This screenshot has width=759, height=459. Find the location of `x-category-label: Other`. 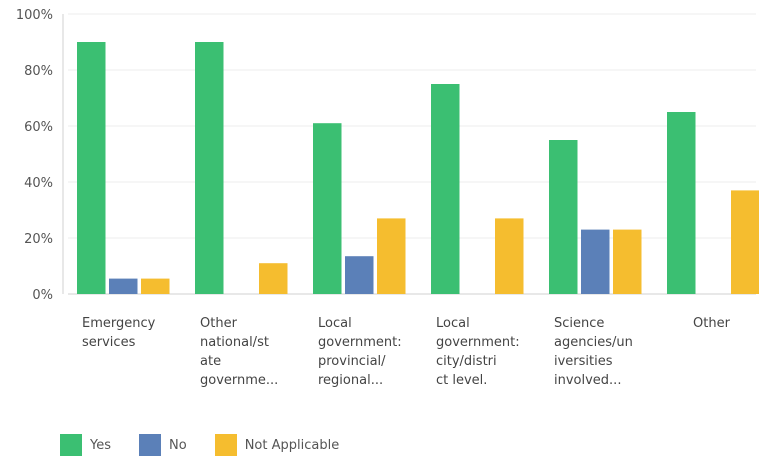

x-category-label: Other is located at coordinates (712, 323).